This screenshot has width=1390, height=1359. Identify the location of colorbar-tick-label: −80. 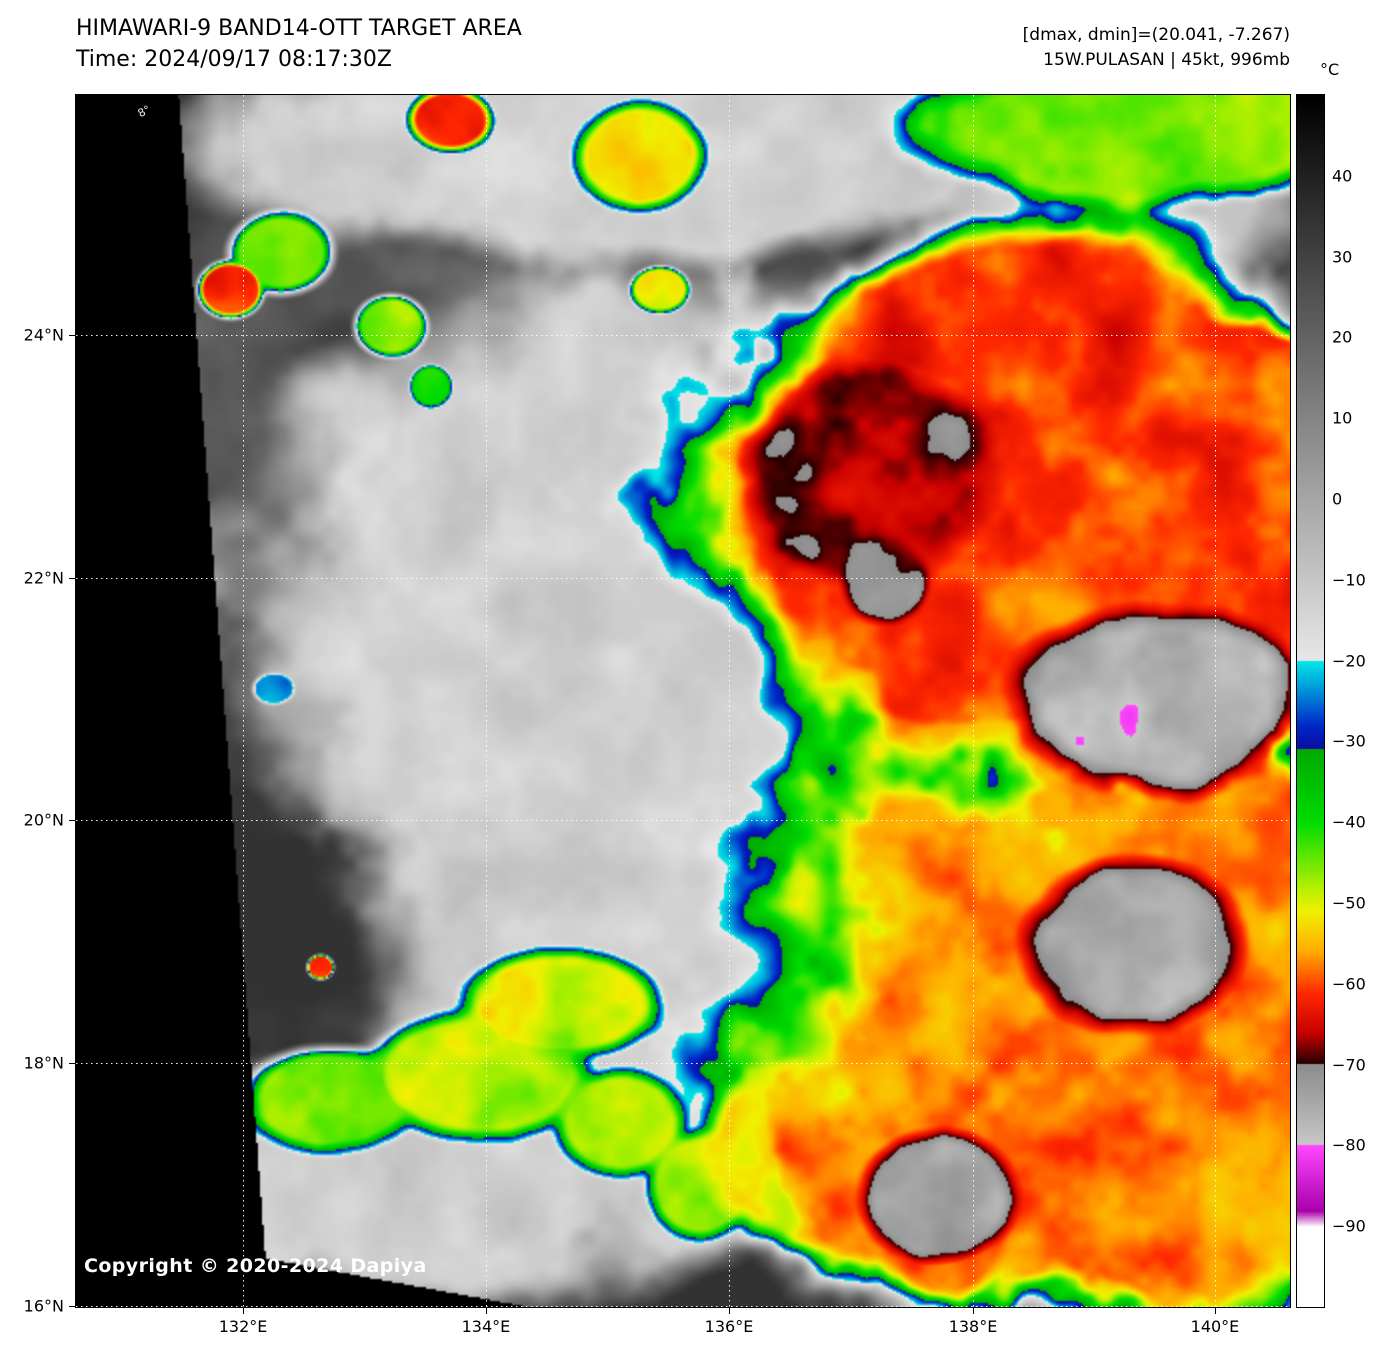
(1349, 1145).